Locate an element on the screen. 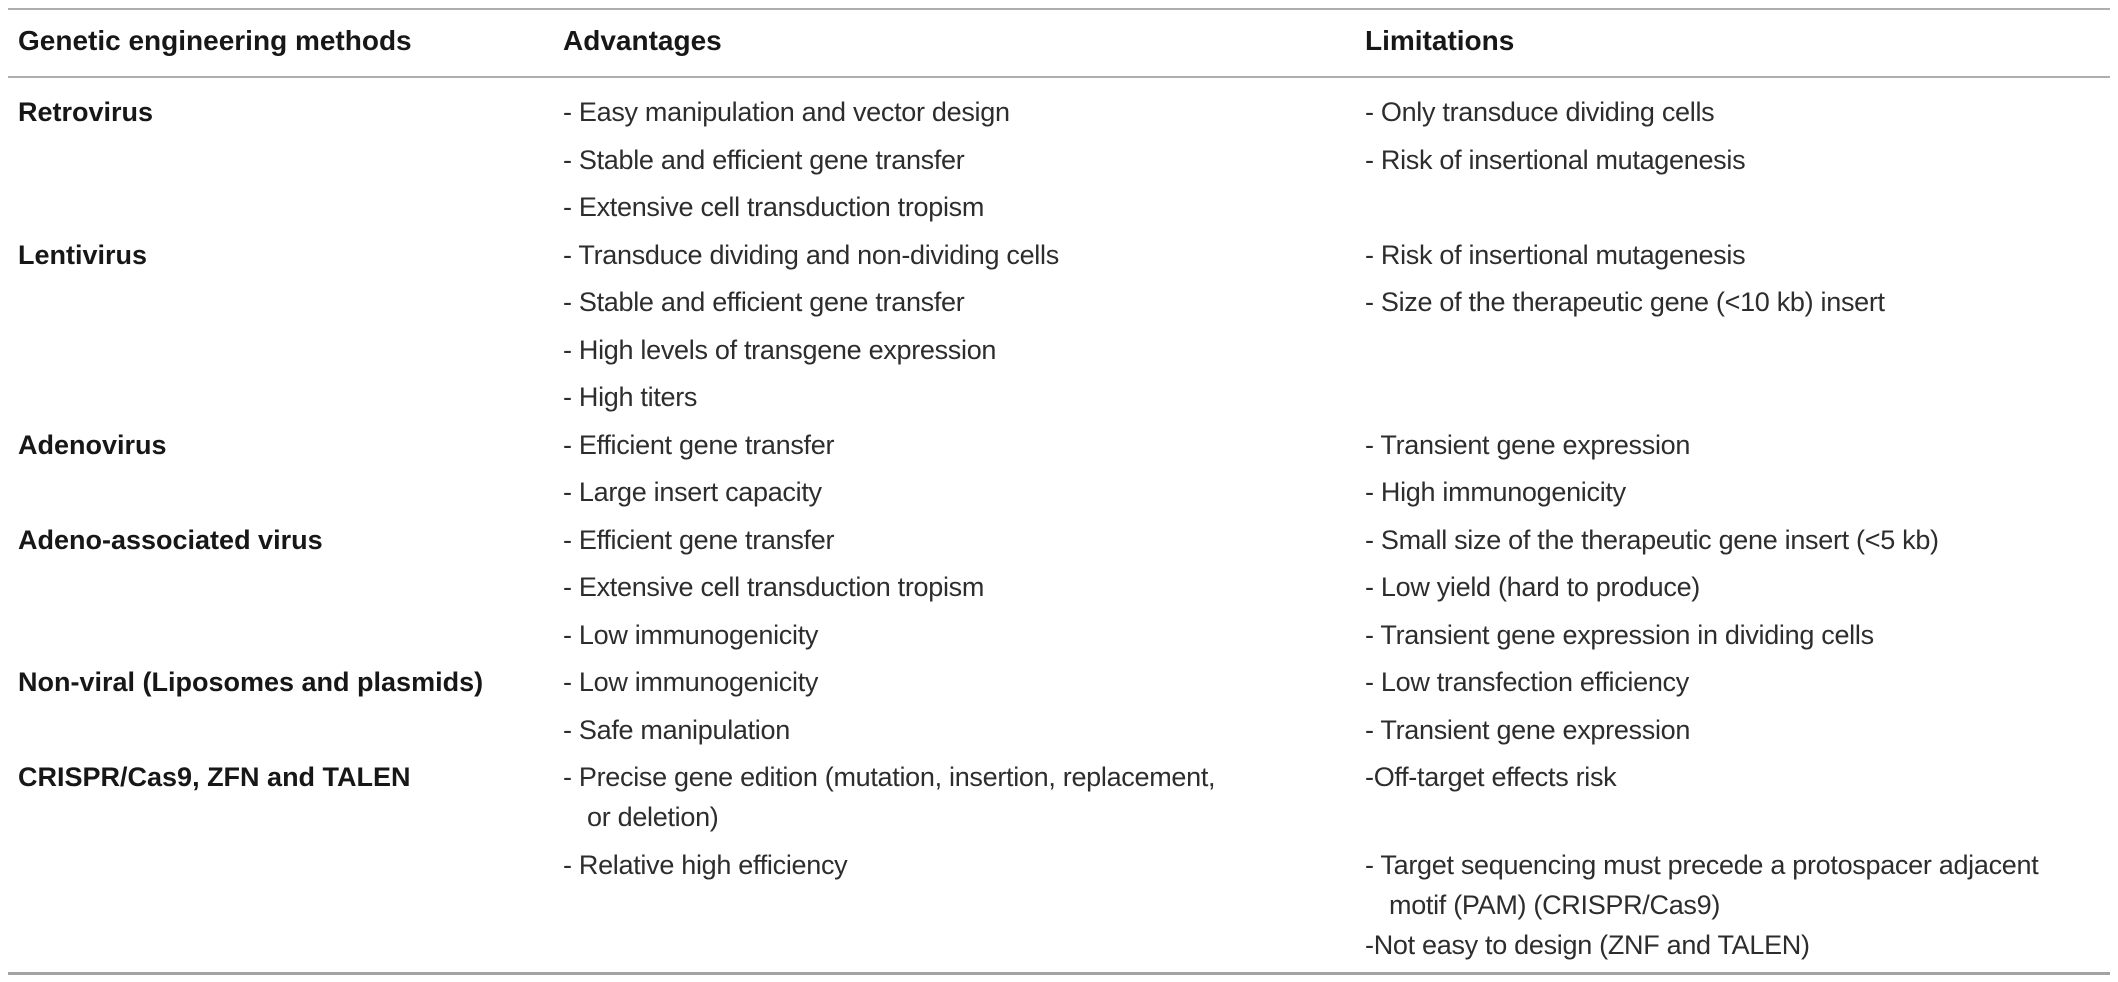 The image size is (2118, 982). item-wrap-line: motif (PAM) (CRISPR/Cas9) is located at coordinates (1555, 904).